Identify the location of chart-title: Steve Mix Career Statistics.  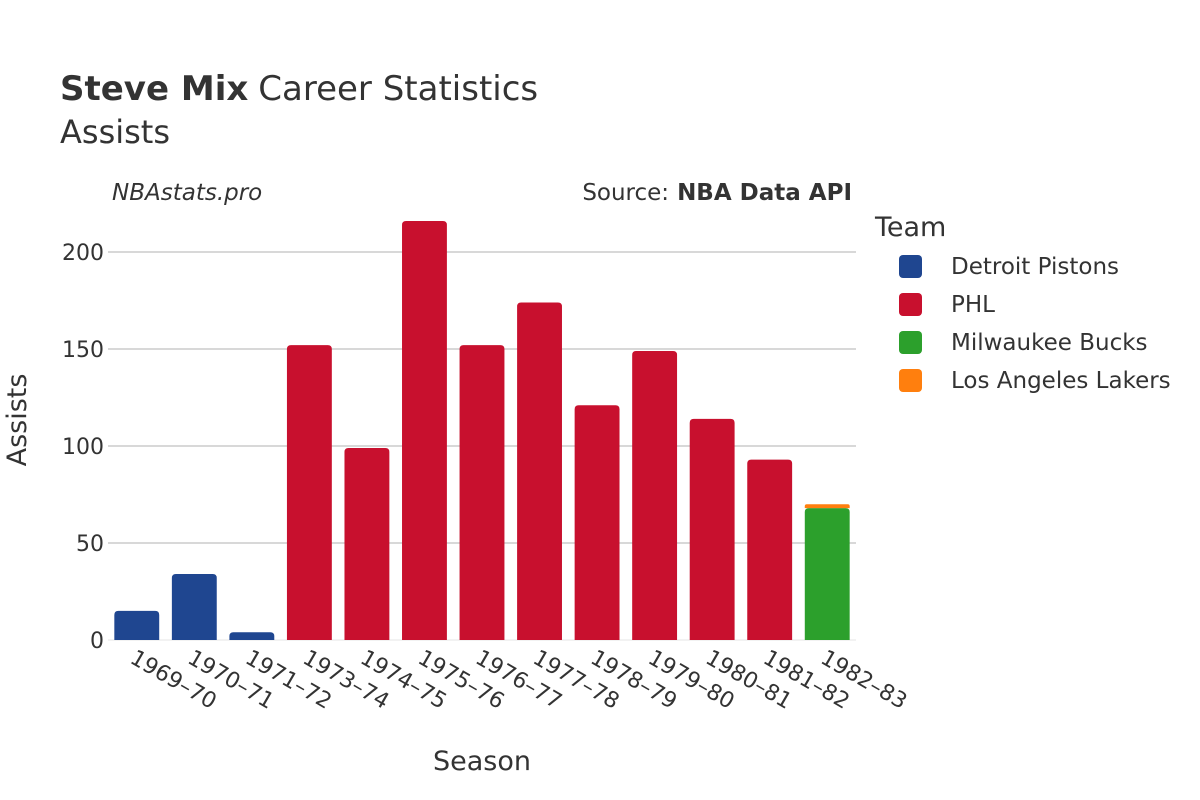
(299, 89).